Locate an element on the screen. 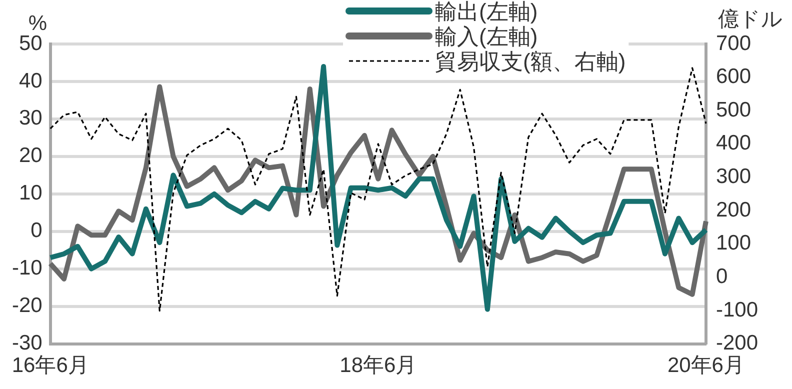  y-tick-label: 0 is located at coordinates (36, 230).